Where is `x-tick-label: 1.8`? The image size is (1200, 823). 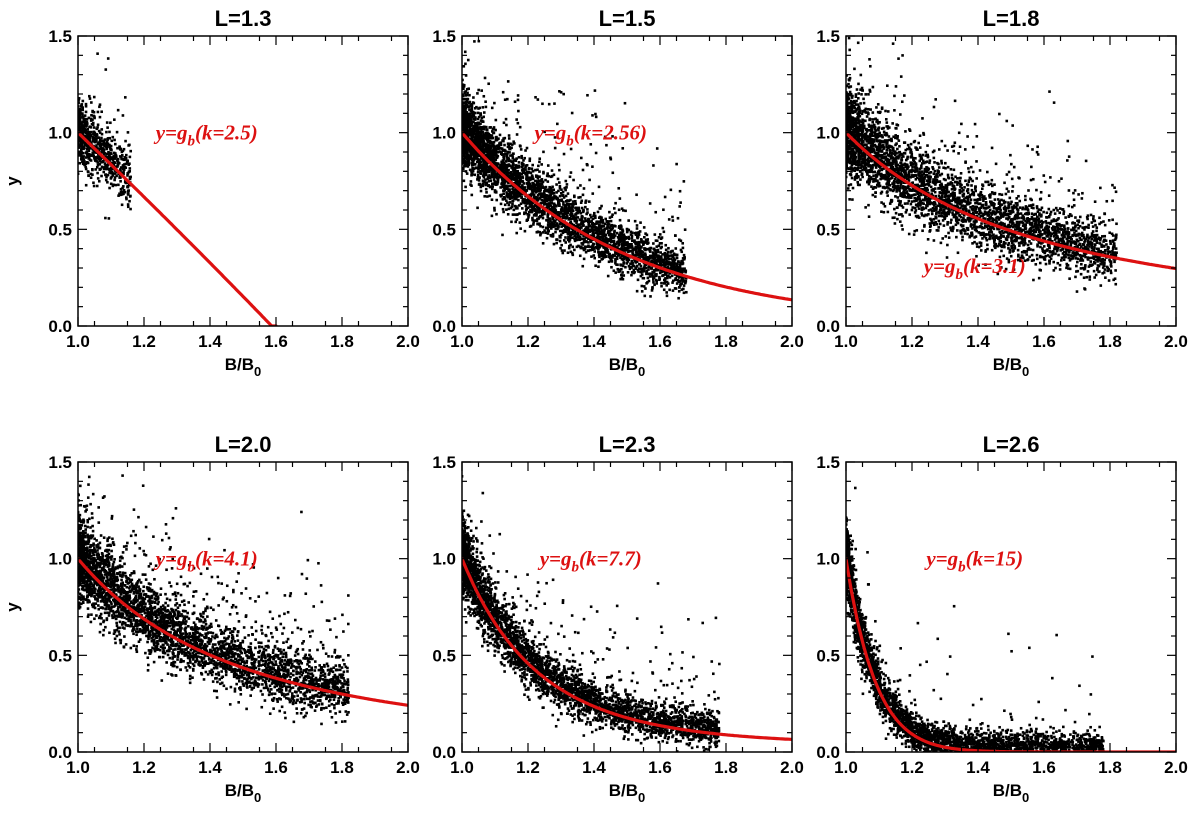
x-tick-label: 1.8 is located at coordinates (726, 341).